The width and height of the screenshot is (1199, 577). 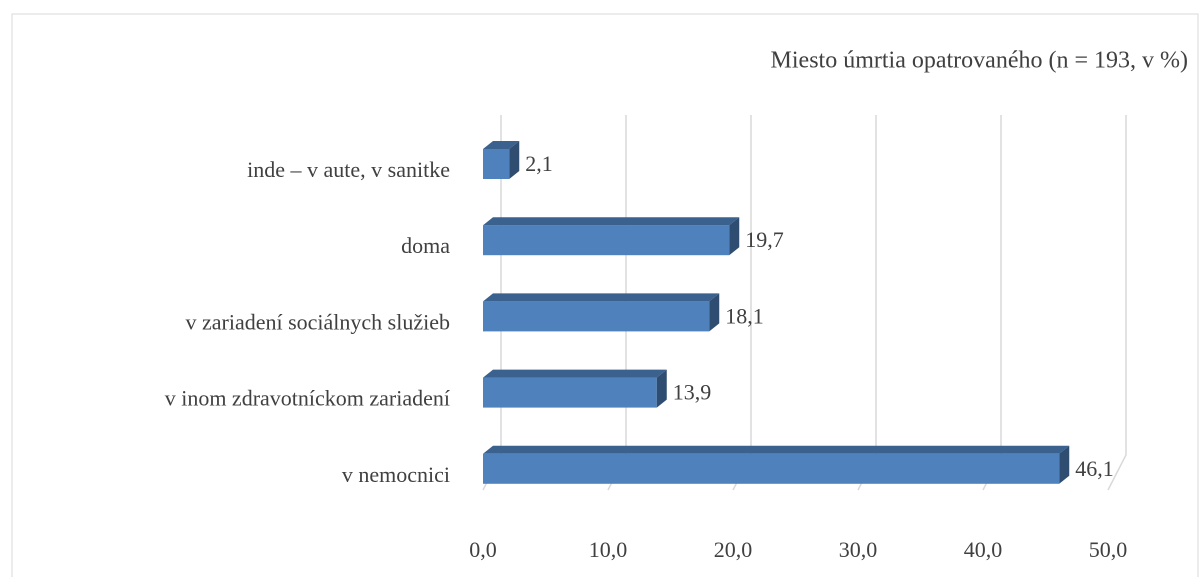 What do you see at coordinates (744, 315) in the screenshot?
I see `data-label: 18,1` at bounding box center [744, 315].